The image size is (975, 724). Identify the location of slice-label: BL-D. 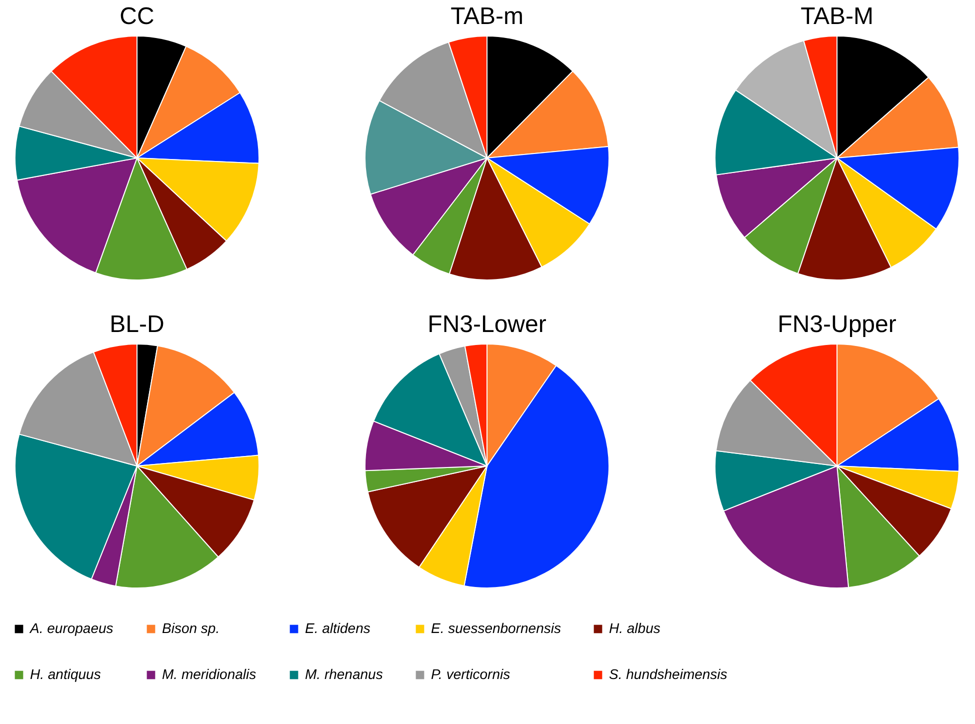
(137, 324).